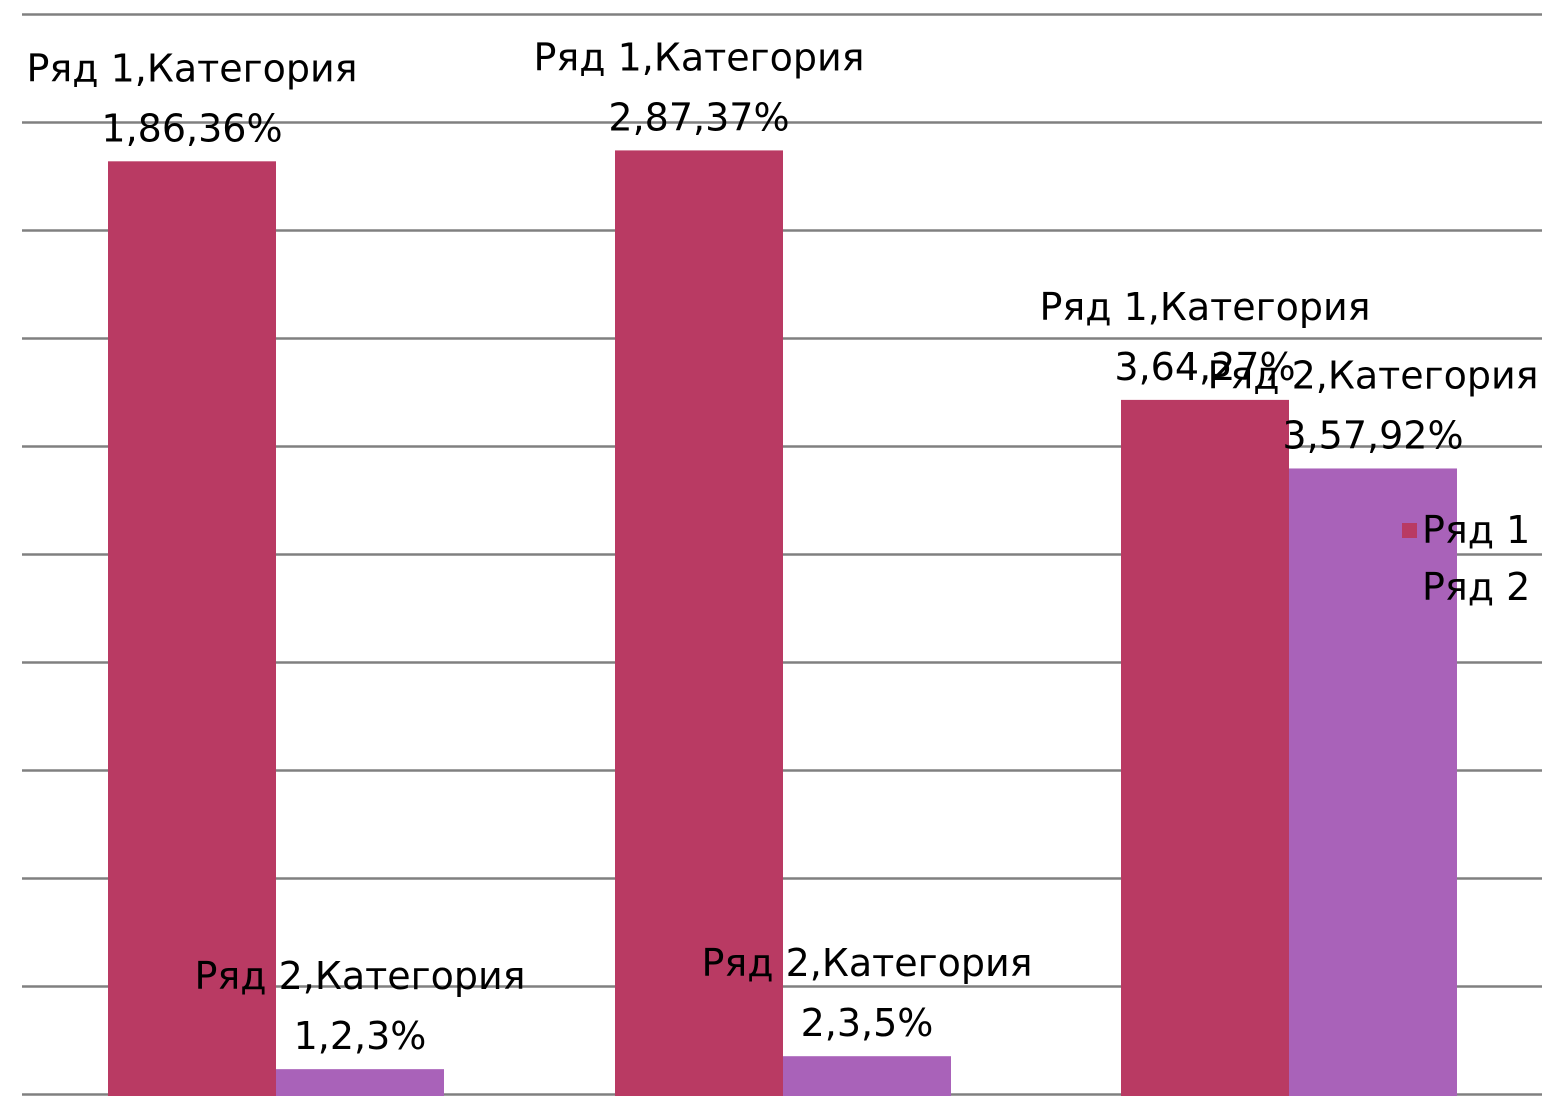 This screenshot has height=1096, width=1562. What do you see at coordinates (1204, 337) in the screenshot?
I see `data-label-series1-cat3: Ряд 1,Категория 3,64,27%` at bounding box center [1204, 337].